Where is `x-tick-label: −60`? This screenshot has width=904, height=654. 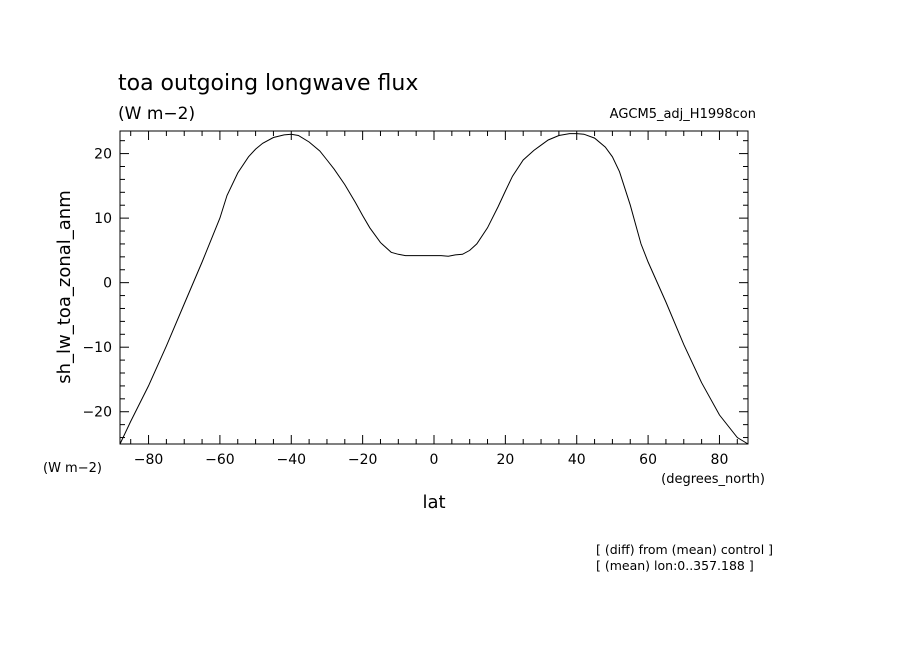
x-tick-label: −60 is located at coordinates (220, 460).